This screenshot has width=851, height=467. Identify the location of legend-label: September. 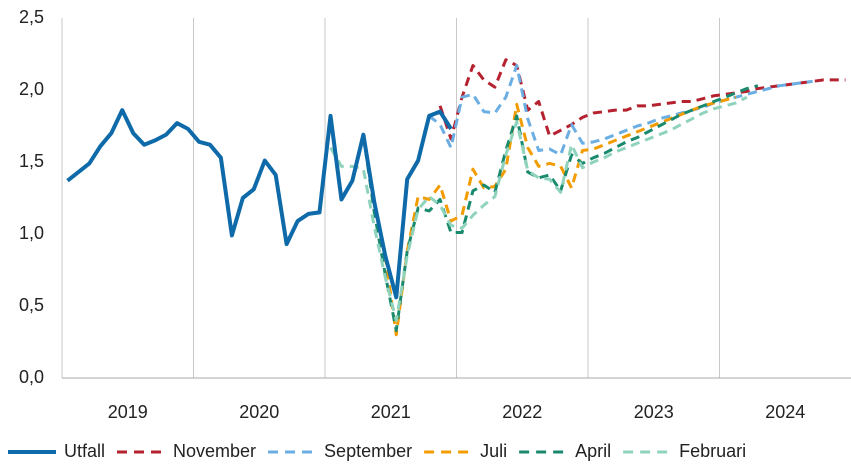
(368, 451).